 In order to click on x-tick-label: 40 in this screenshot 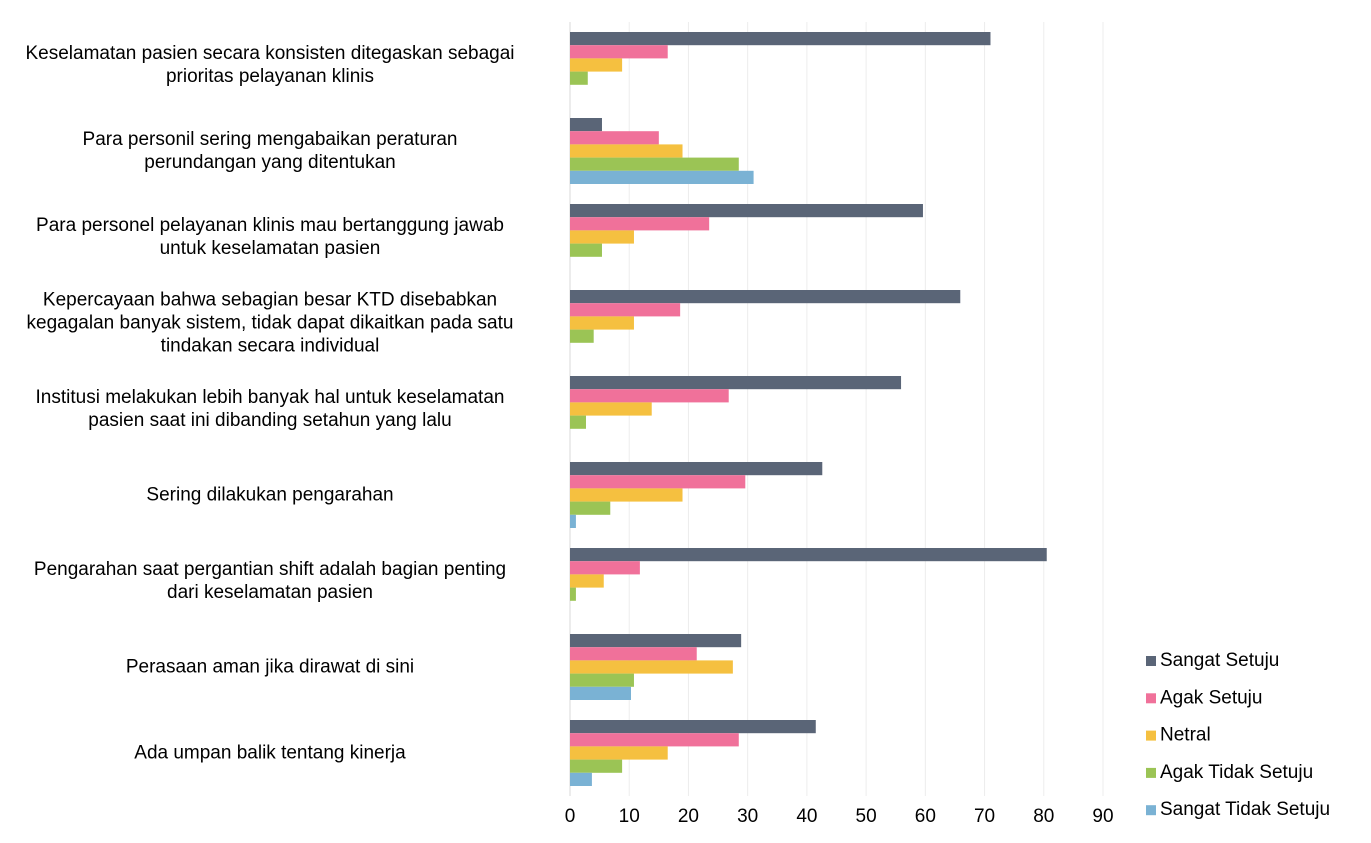, I will do `click(806, 816)`.